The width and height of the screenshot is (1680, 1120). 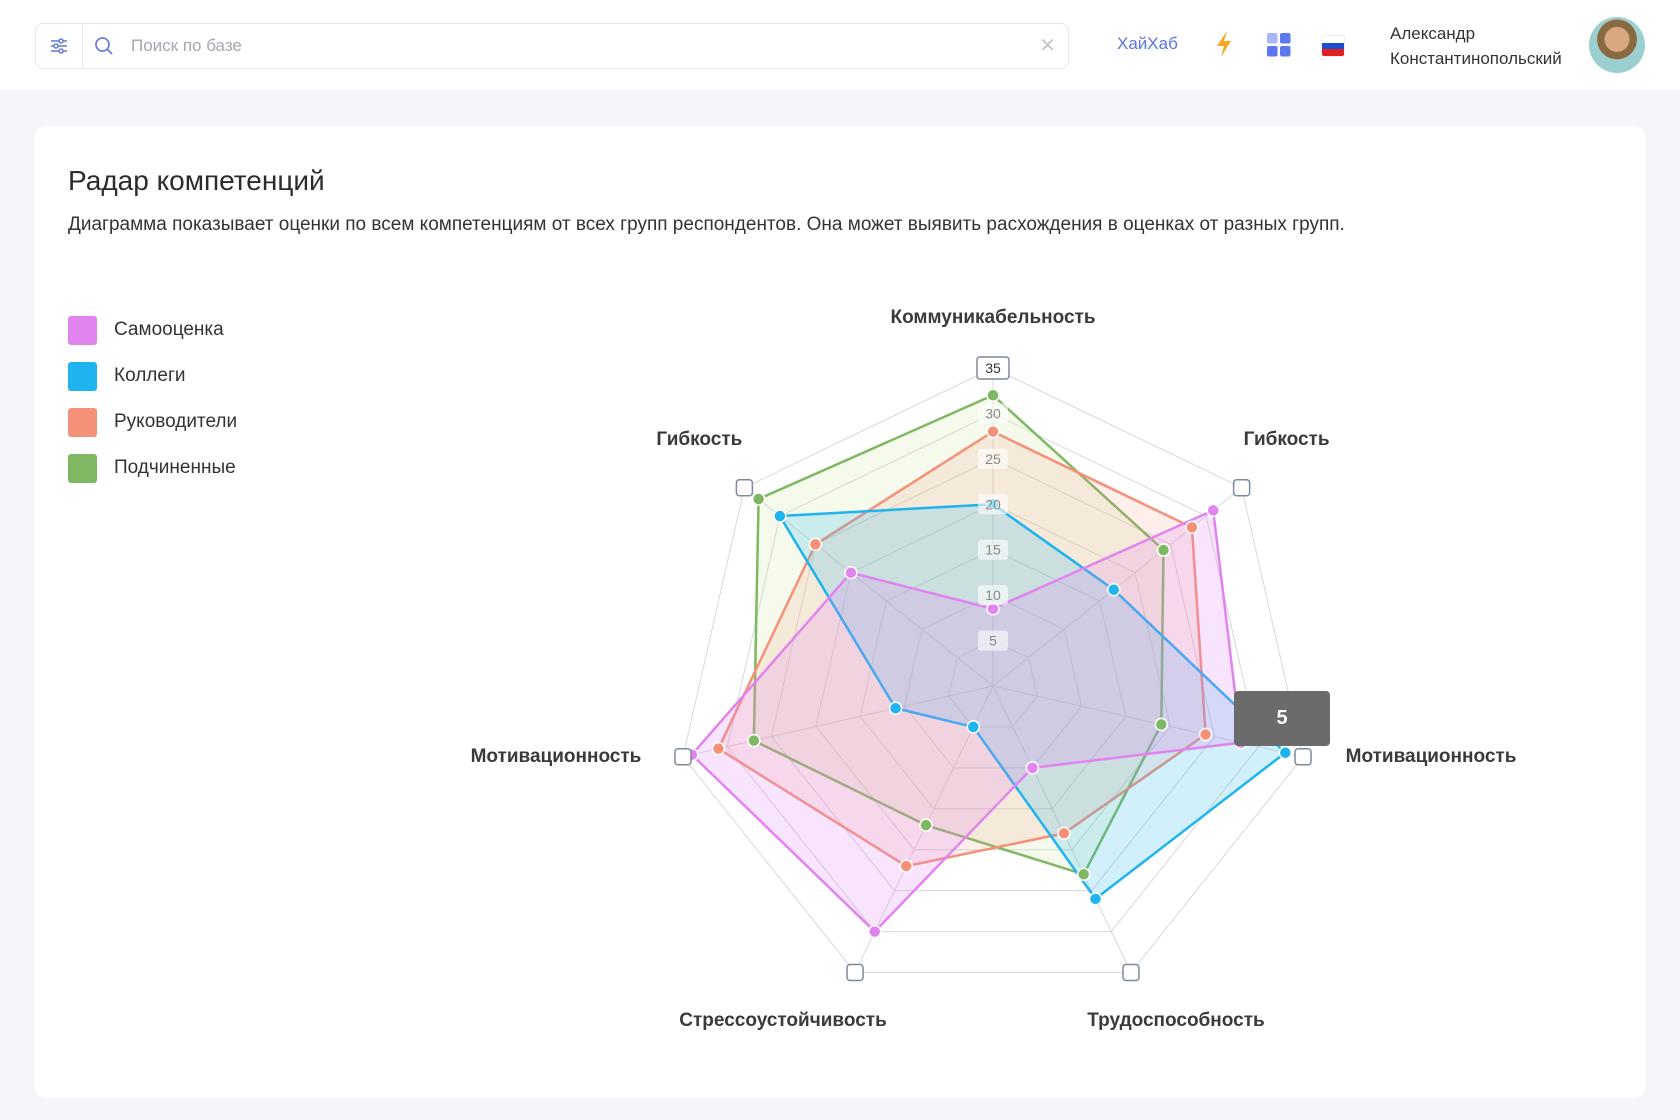 What do you see at coordinates (1617, 45) in the screenshot?
I see `avatar` at bounding box center [1617, 45].